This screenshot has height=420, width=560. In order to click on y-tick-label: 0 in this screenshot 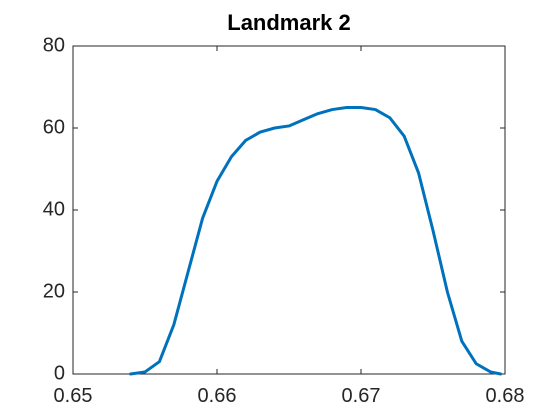, I will do `click(59, 373)`.